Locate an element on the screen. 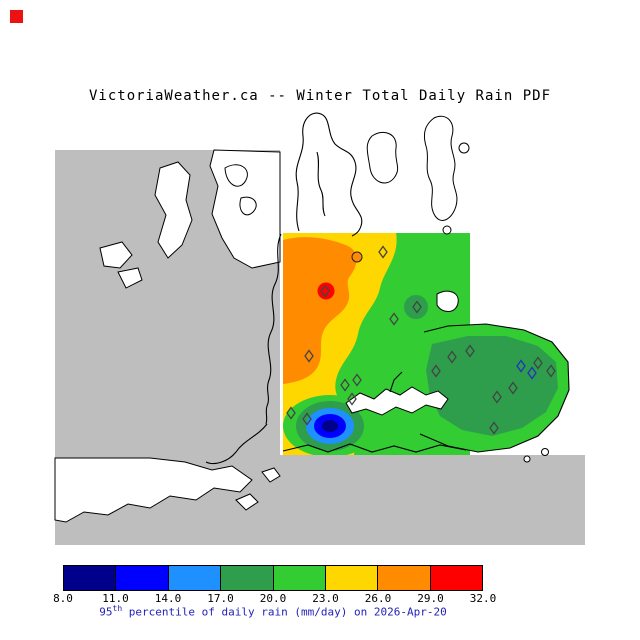 This screenshot has width=640, height=640. coast-to-southwest is located at coordinates (236, 444).